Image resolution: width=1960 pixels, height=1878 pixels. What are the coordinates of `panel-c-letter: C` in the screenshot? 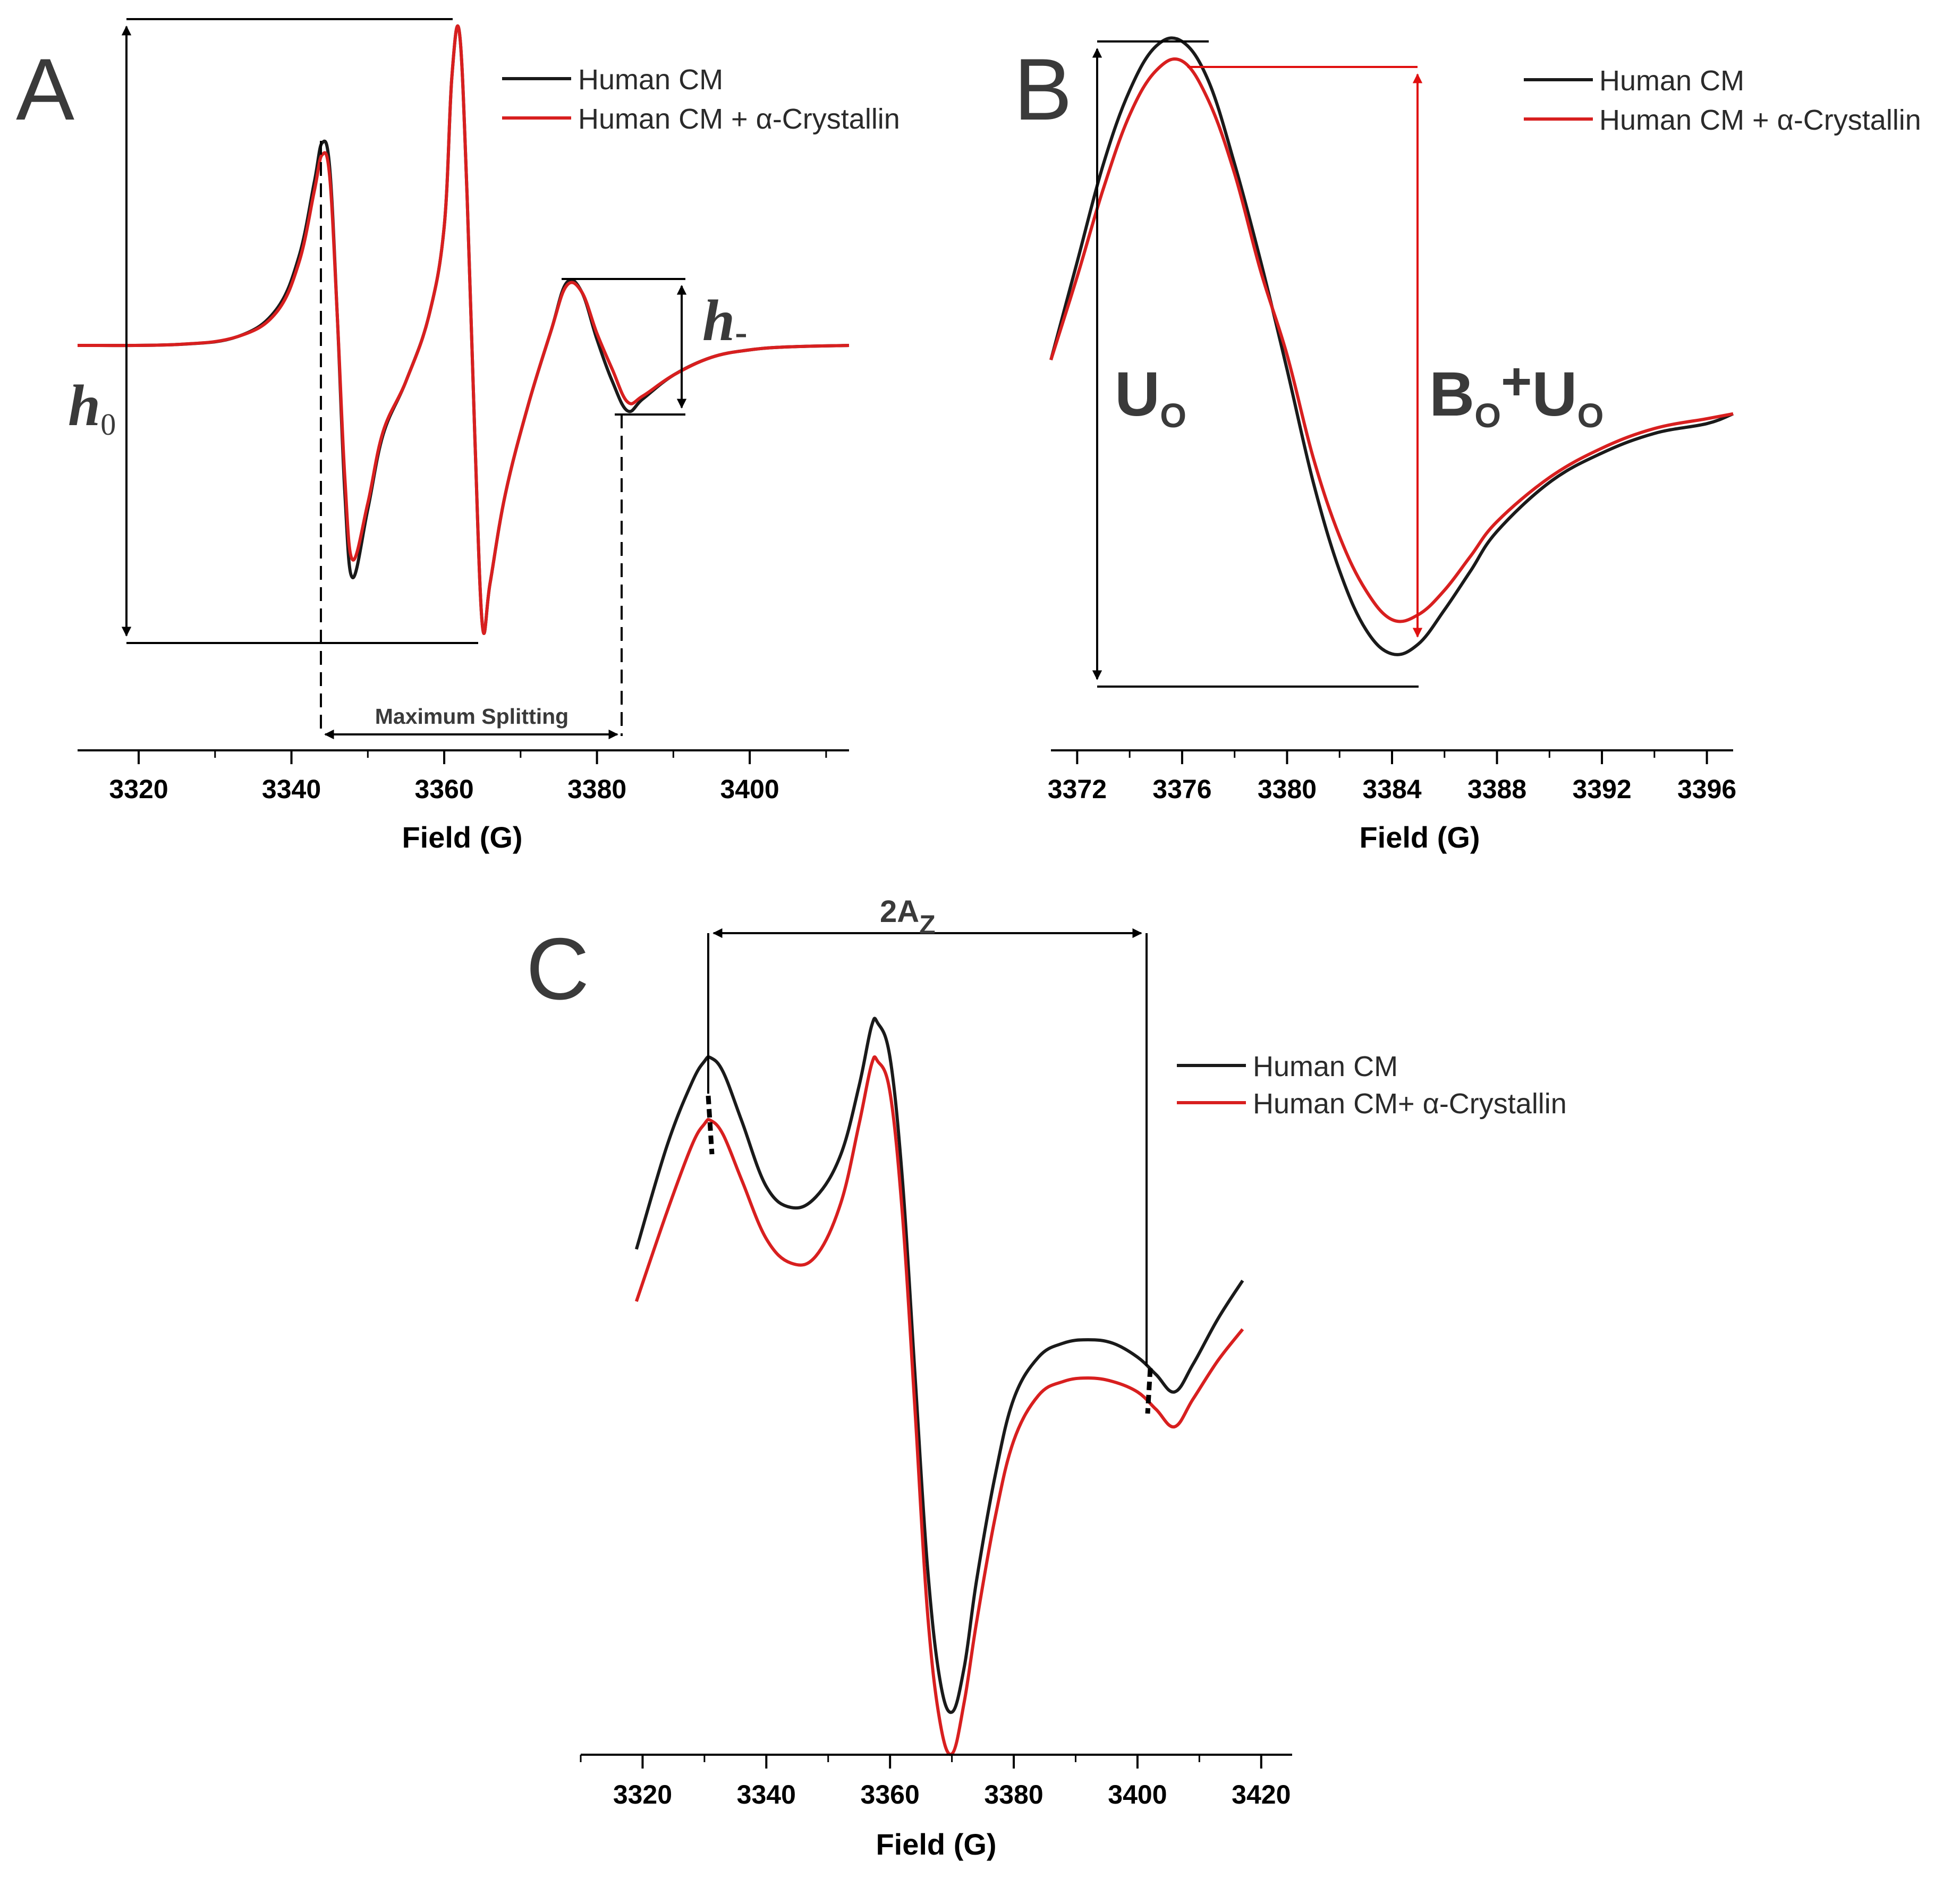 It's located at (557, 969).